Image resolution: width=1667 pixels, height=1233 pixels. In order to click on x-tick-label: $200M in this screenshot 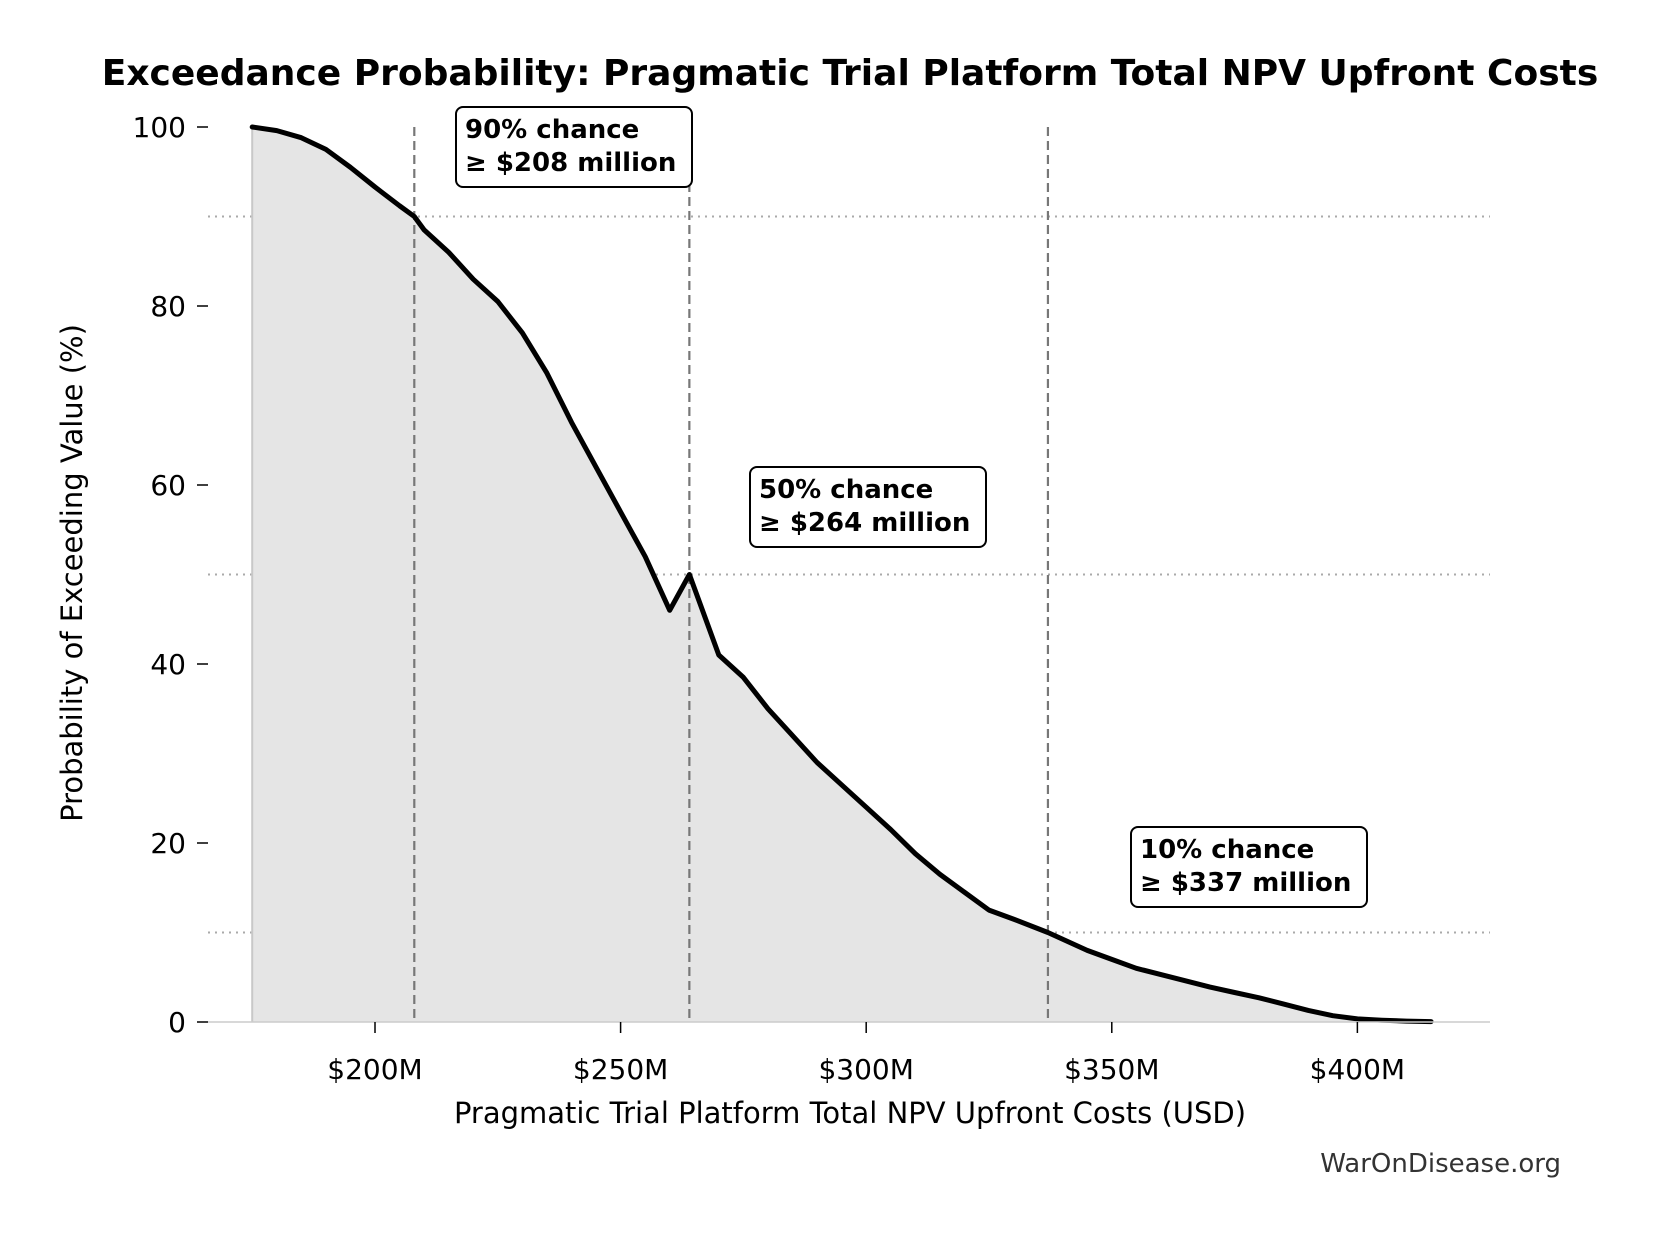, I will do `click(374, 1069)`.